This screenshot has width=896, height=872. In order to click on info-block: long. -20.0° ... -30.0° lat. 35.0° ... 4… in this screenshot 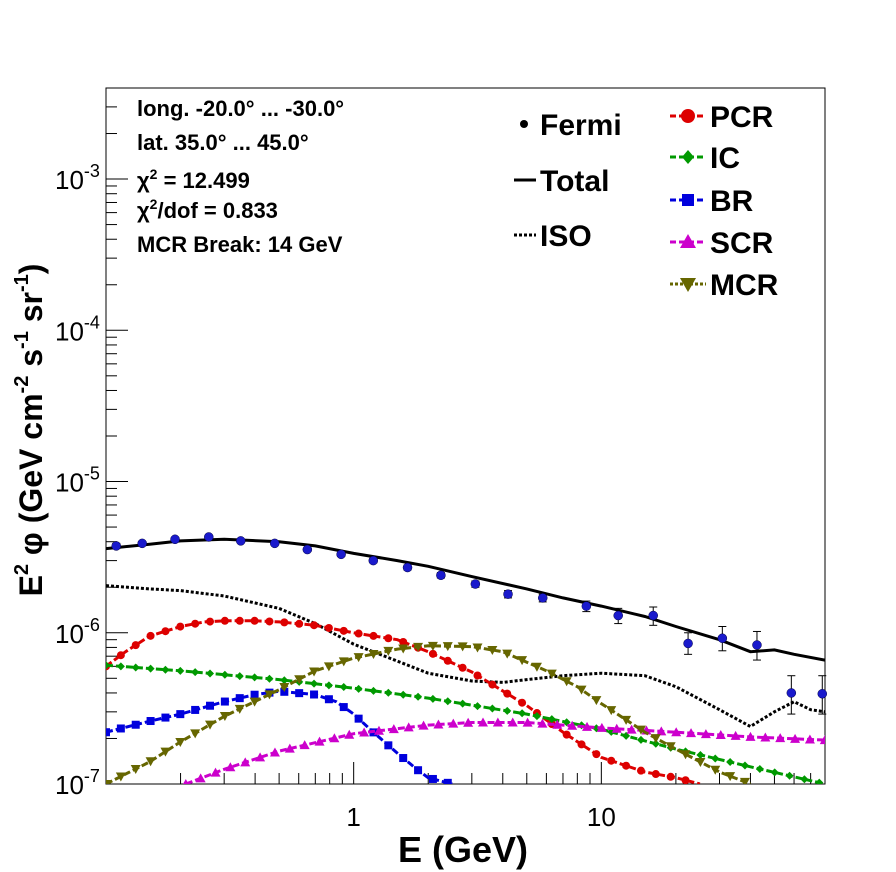, I will do `click(240, 176)`.